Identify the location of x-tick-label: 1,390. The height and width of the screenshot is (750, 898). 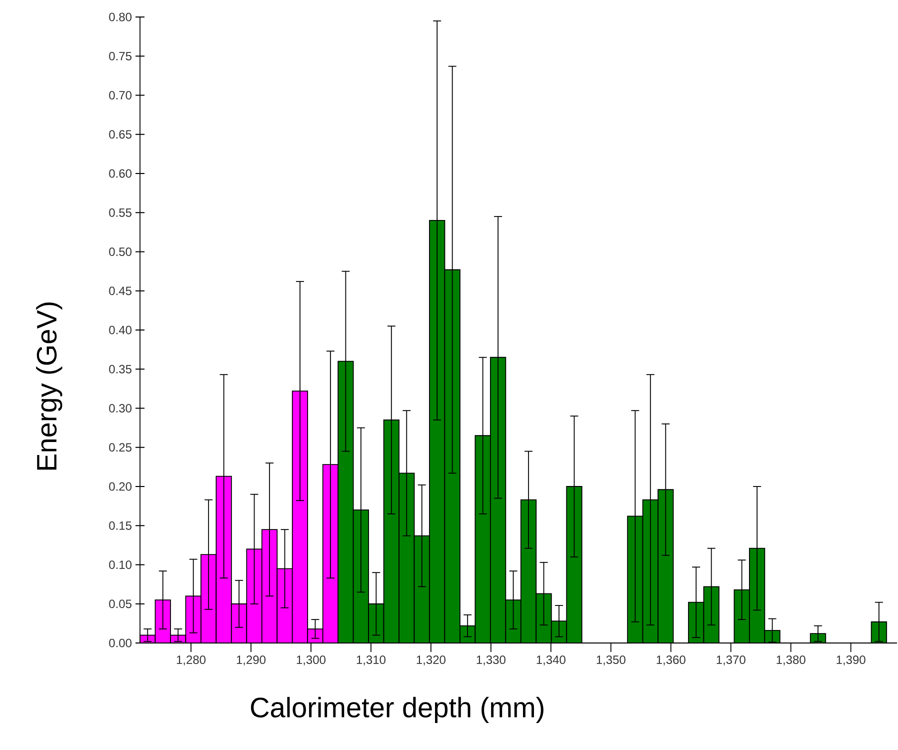
(851, 661).